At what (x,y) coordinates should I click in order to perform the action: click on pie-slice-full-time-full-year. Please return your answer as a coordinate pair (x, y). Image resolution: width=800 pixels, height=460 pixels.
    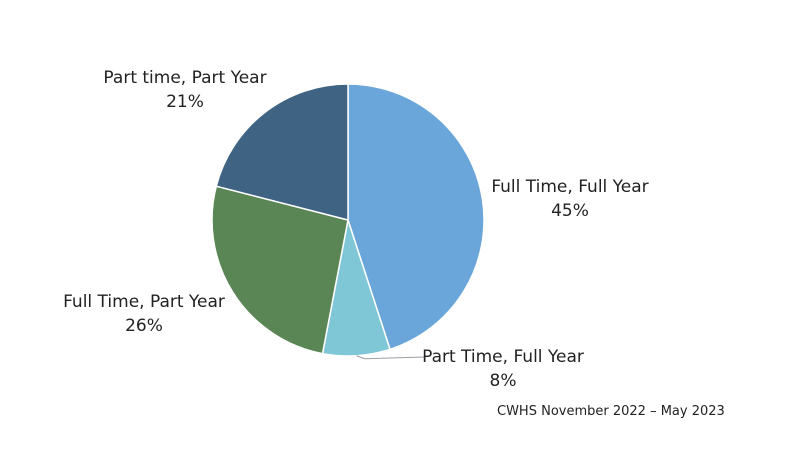
    Looking at the image, I should click on (416, 217).